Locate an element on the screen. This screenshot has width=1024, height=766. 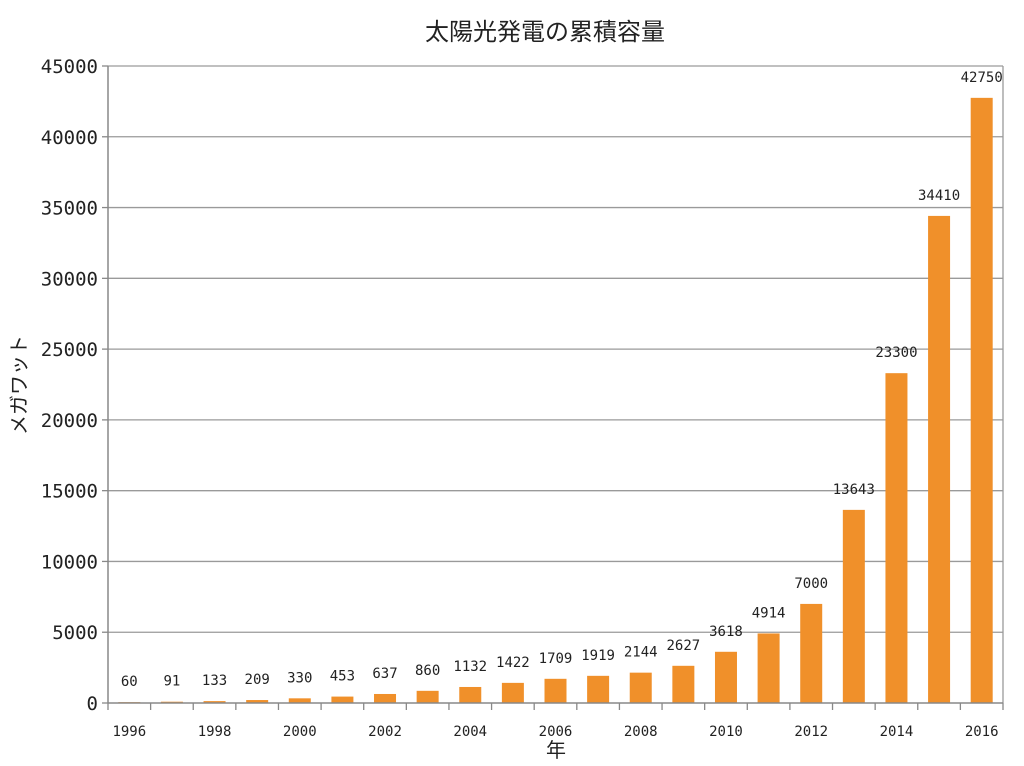
x-tick-label: 2014 is located at coordinates (897, 732).